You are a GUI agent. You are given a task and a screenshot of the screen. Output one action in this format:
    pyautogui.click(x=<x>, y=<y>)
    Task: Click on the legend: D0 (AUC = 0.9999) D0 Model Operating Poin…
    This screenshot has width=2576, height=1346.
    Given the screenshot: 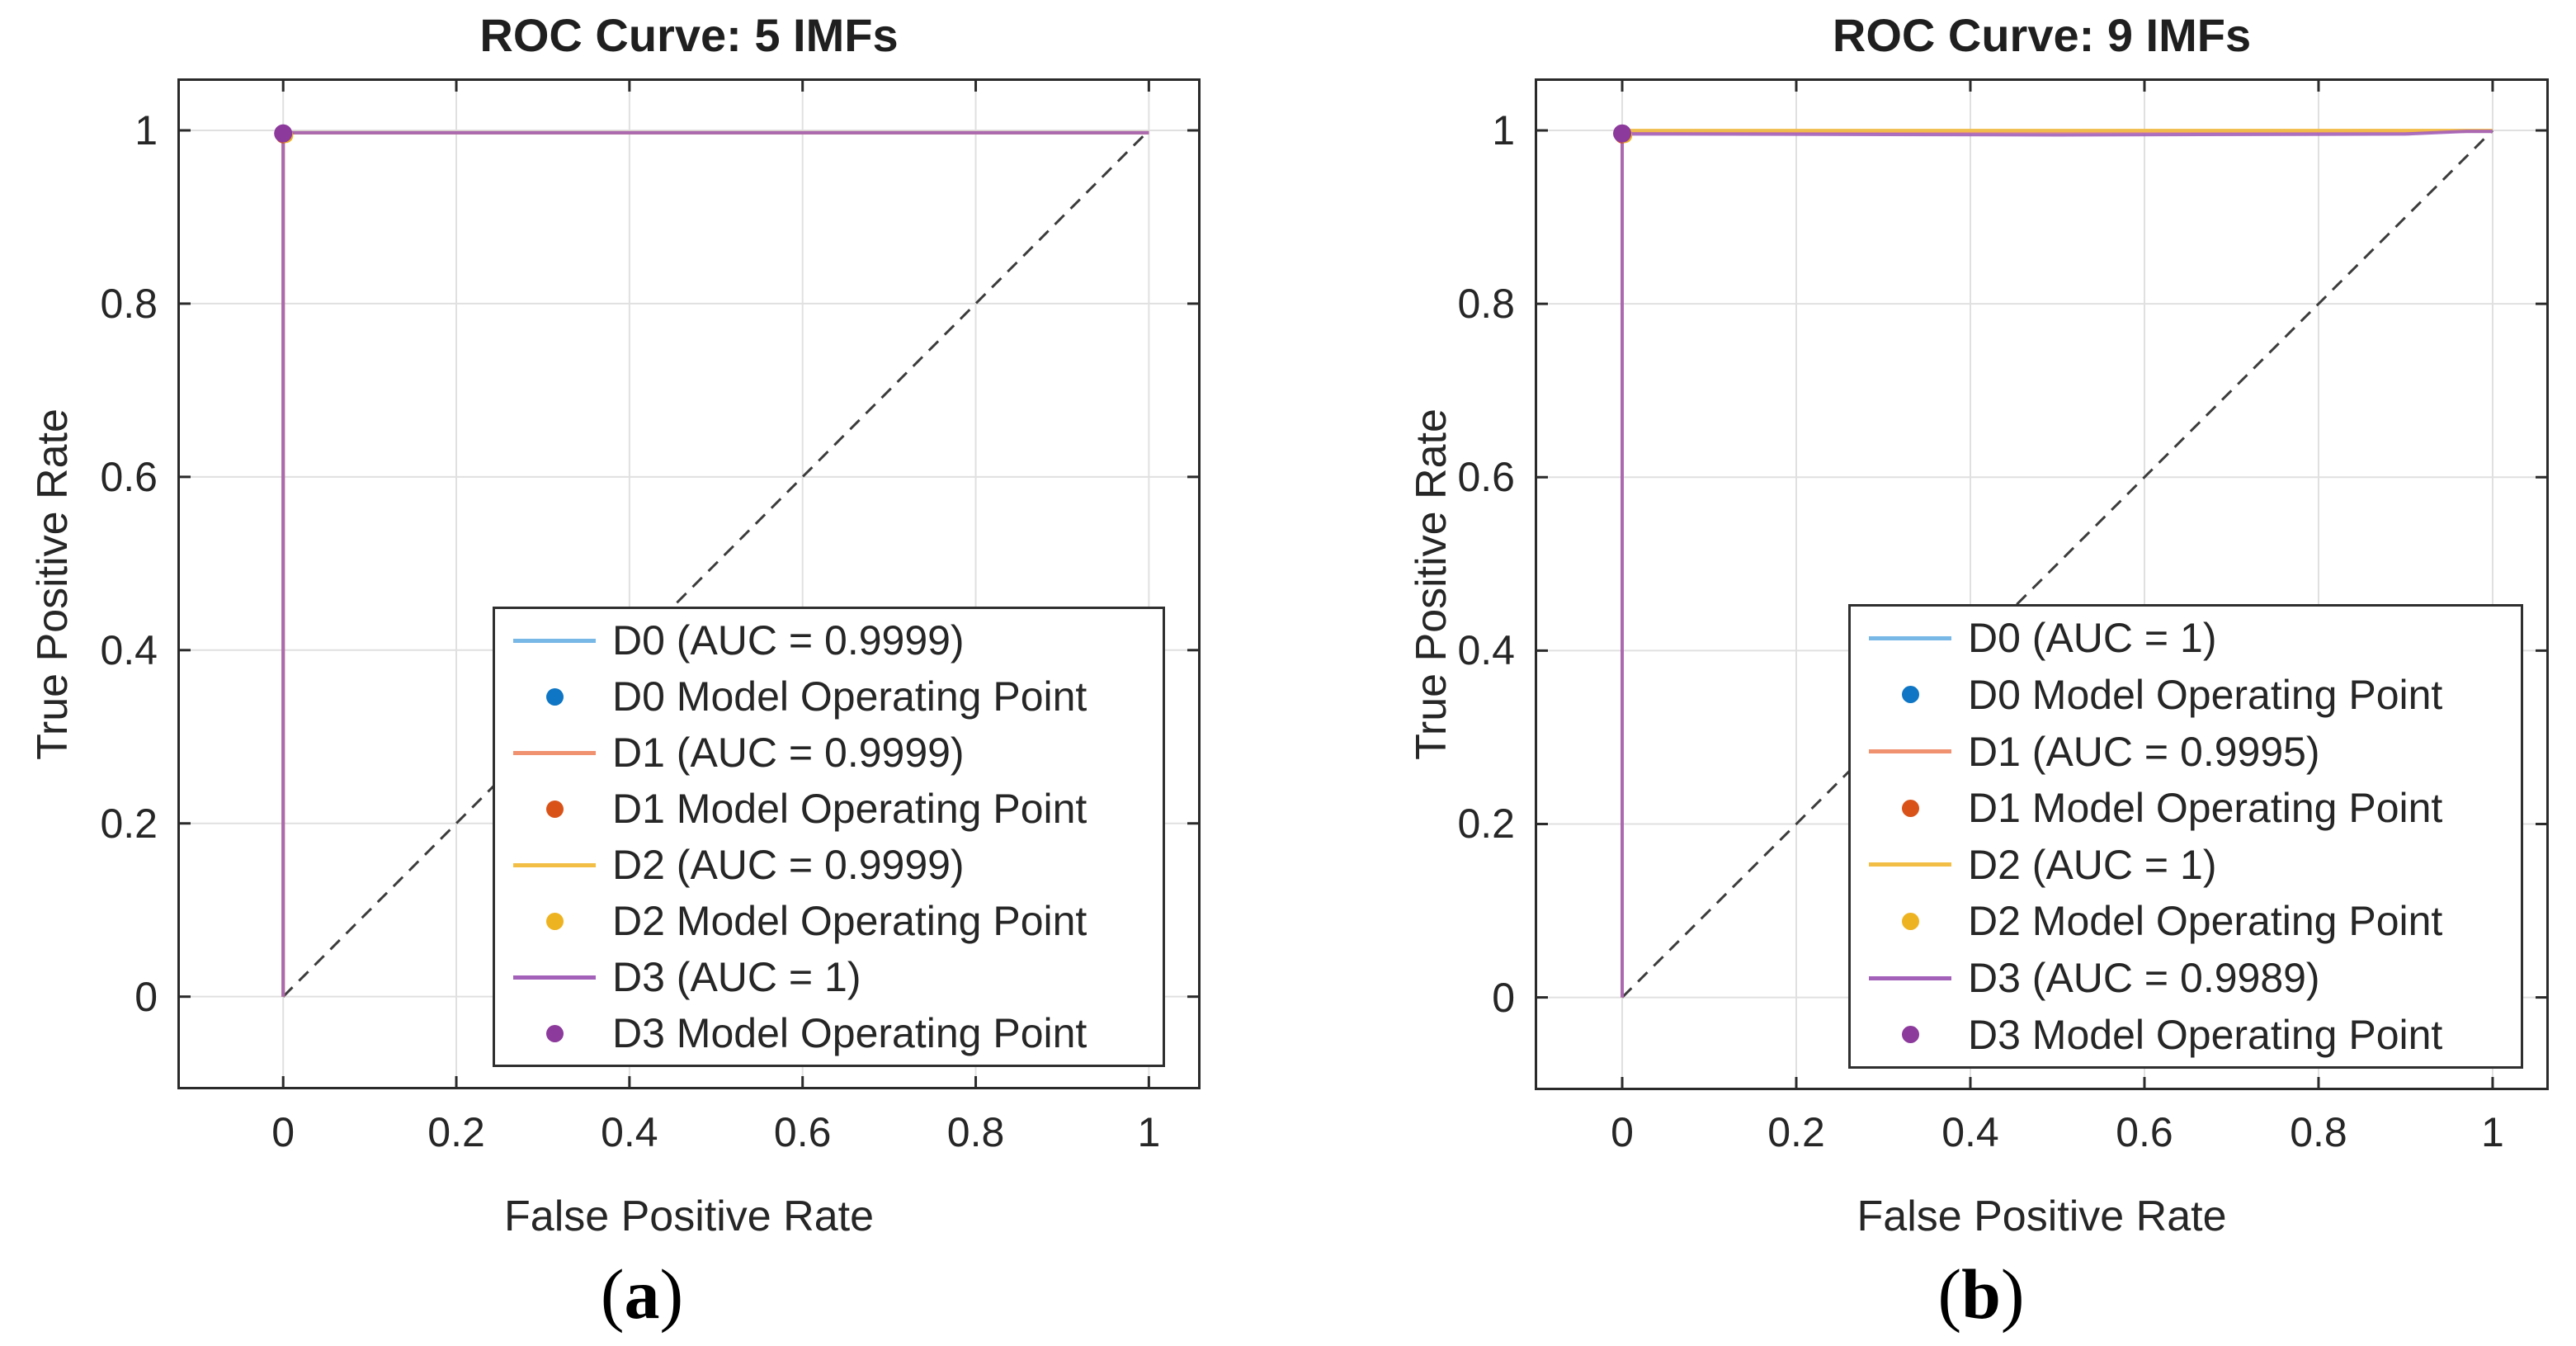 What is the action you would take?
    pyautogui.click(x=829, y=837)
    